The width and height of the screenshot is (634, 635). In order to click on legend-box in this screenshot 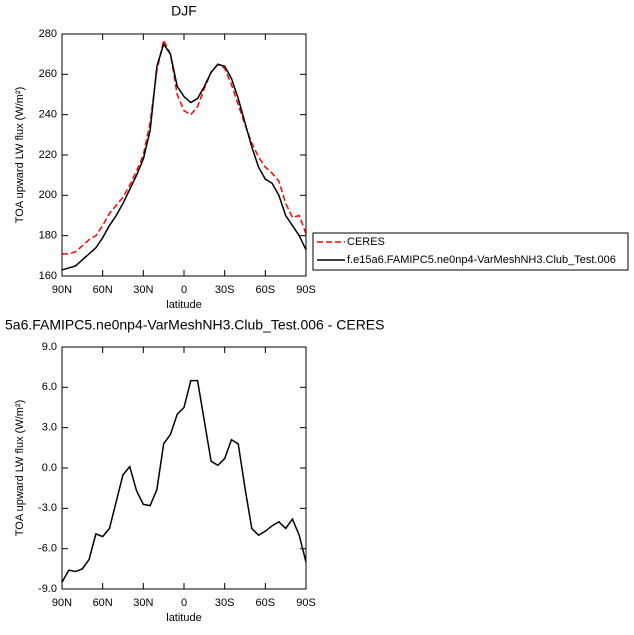, I will do `click(470, 251)`.